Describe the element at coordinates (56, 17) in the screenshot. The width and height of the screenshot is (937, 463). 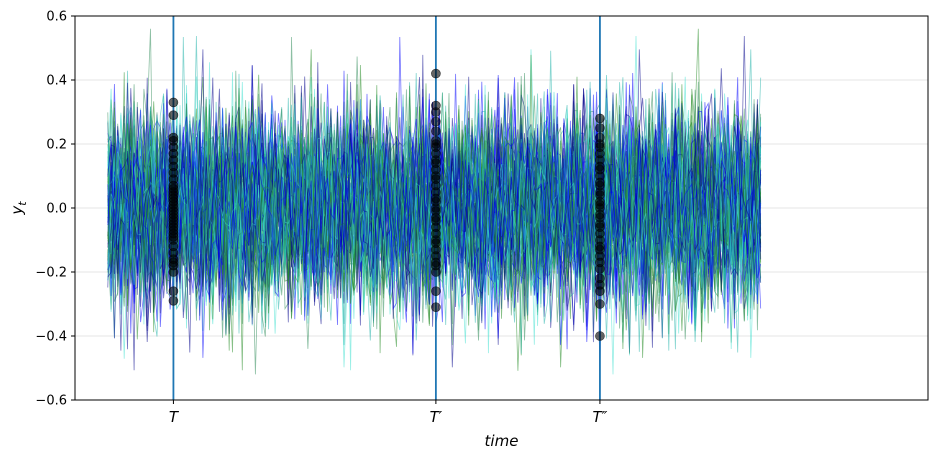
I see `y-tick-label: 0.6` at that location.